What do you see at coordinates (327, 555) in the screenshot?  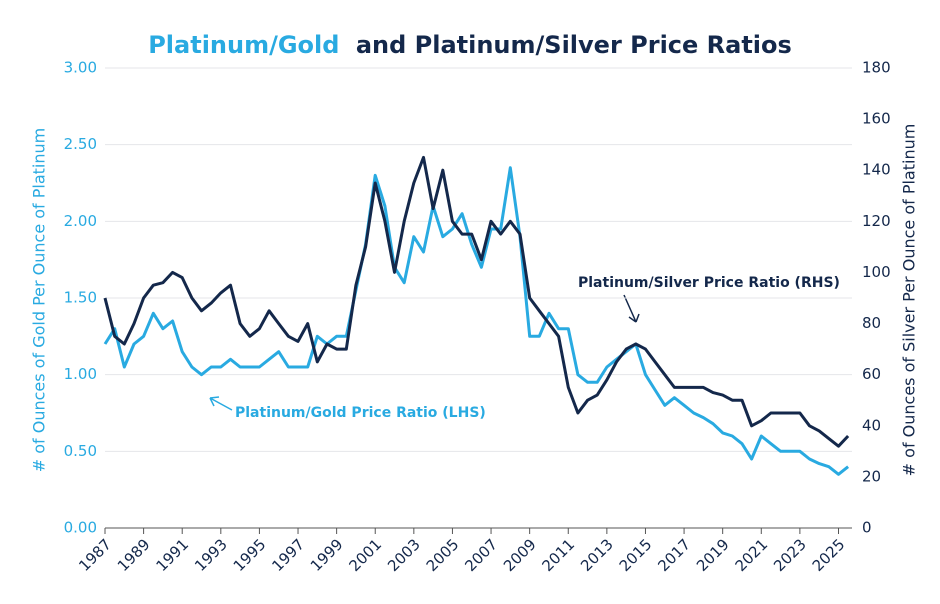 I see `x-tick-label: 1999` at bounding box center [327, 555].